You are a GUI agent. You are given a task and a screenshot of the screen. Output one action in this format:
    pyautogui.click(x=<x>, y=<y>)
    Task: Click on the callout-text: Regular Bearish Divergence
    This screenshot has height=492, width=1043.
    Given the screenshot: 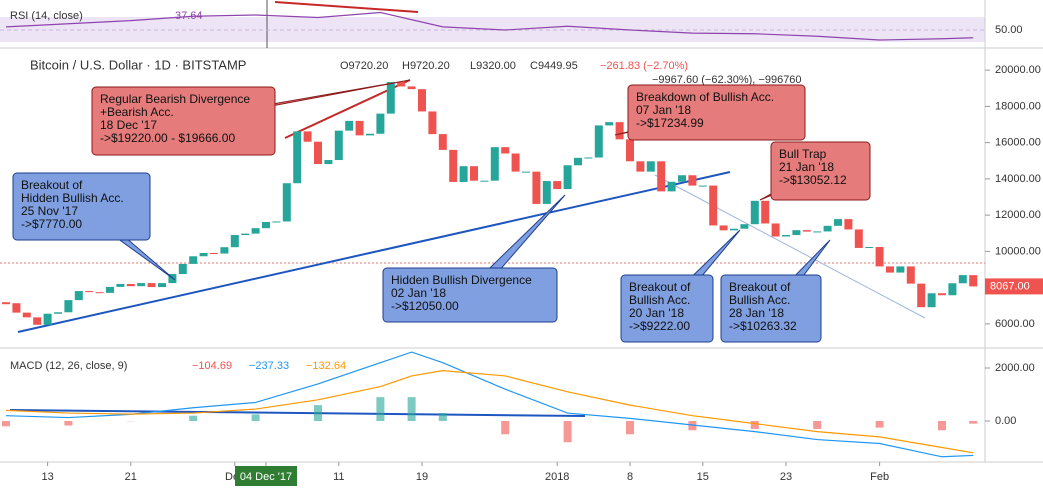 What is the action you would take?
    pyautogui.click(x=175, y=99)
    